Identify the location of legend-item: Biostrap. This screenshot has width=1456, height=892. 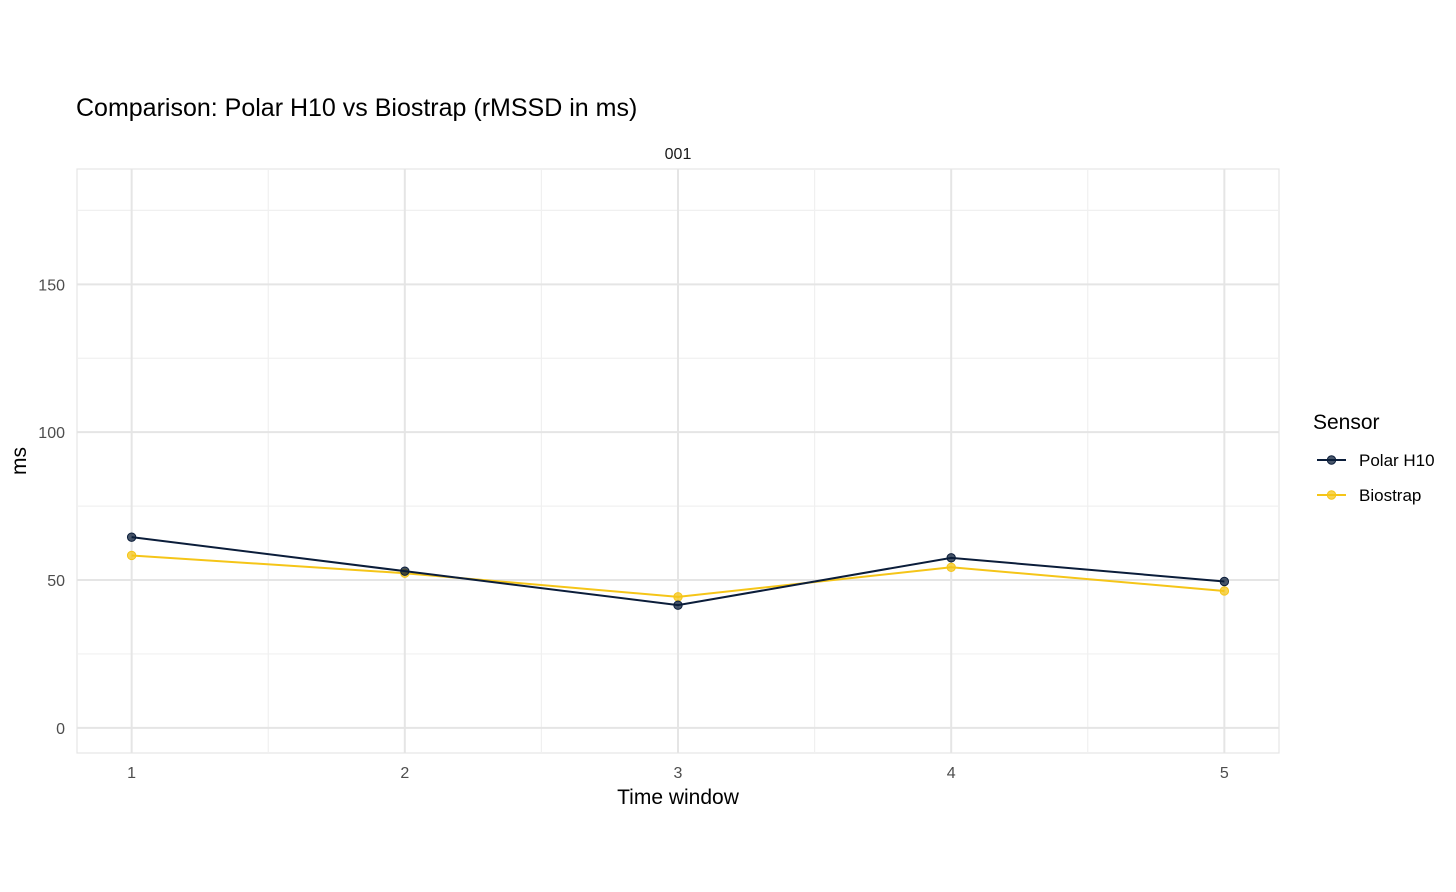
(1369, 495).